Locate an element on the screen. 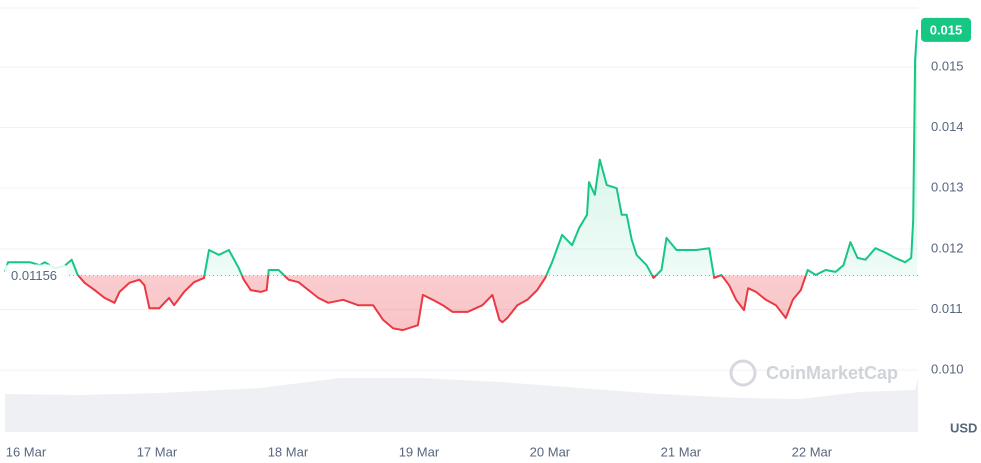  y-tick-label: 0.010 is located at coordinates (947, 369).